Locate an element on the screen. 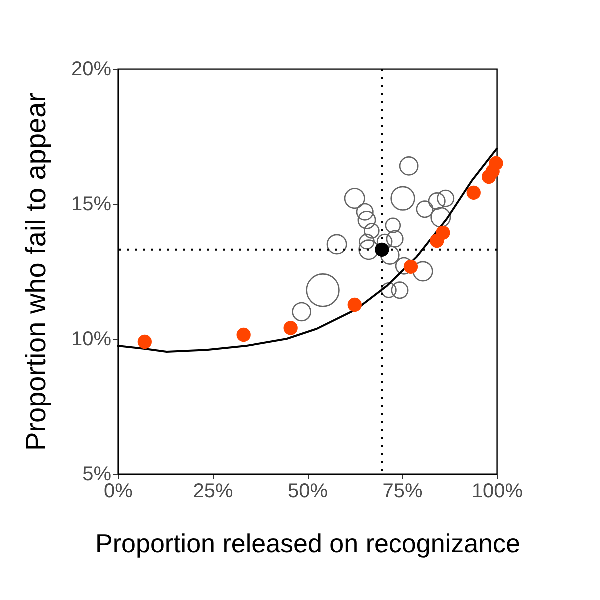  x-tick-label: 75% is located at coordinates (402, 491).